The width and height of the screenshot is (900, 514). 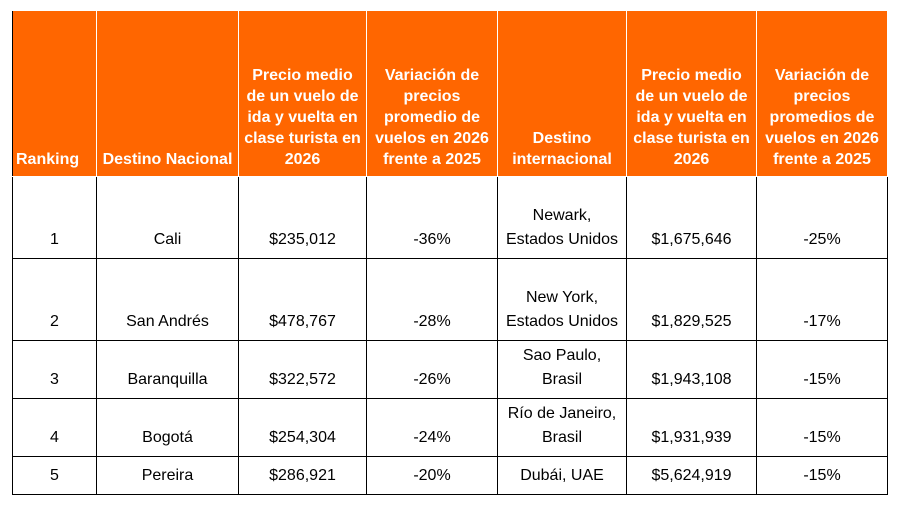 I want to click on table-cell: -25%, so click(x=822, y=217).